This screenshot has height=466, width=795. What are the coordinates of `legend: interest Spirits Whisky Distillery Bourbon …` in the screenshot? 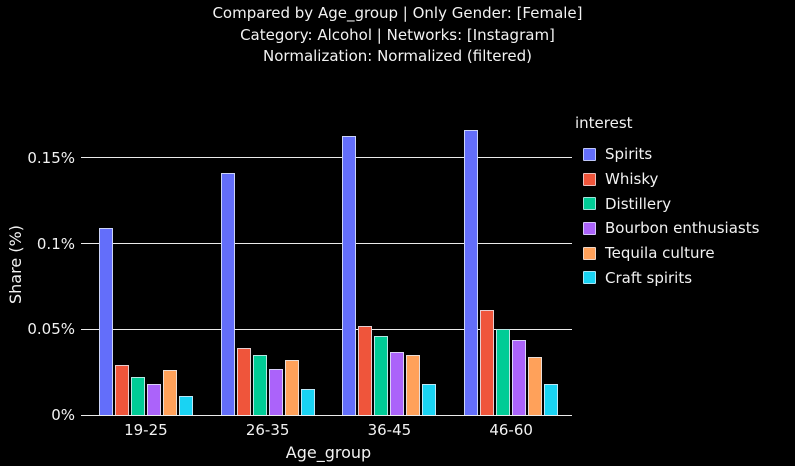 It's located at (667, 202).